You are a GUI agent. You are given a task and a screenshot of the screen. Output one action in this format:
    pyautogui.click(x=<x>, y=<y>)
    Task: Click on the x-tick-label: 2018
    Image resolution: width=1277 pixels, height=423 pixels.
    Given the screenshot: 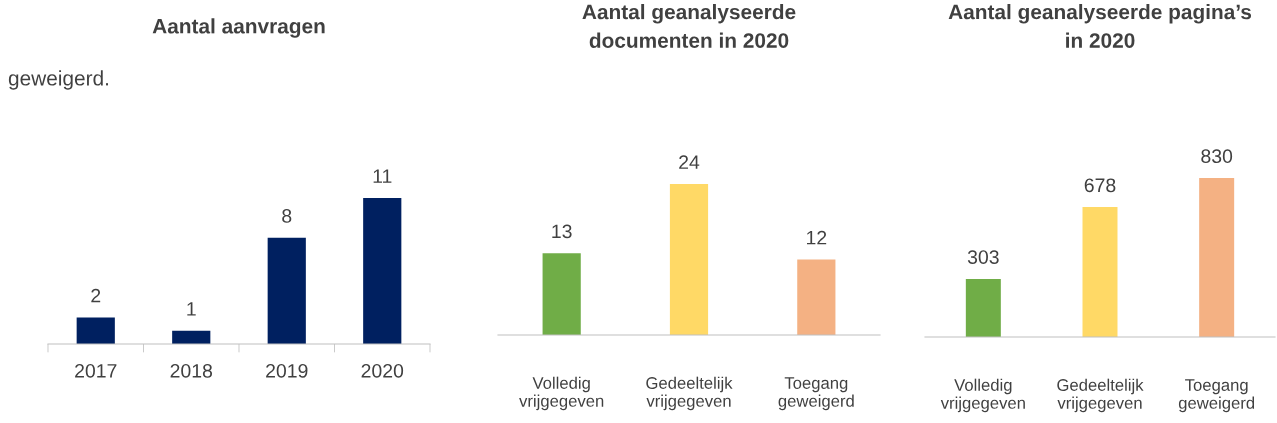 What is the action you would take?
    pyautogui.click(x=191, y=370)
    